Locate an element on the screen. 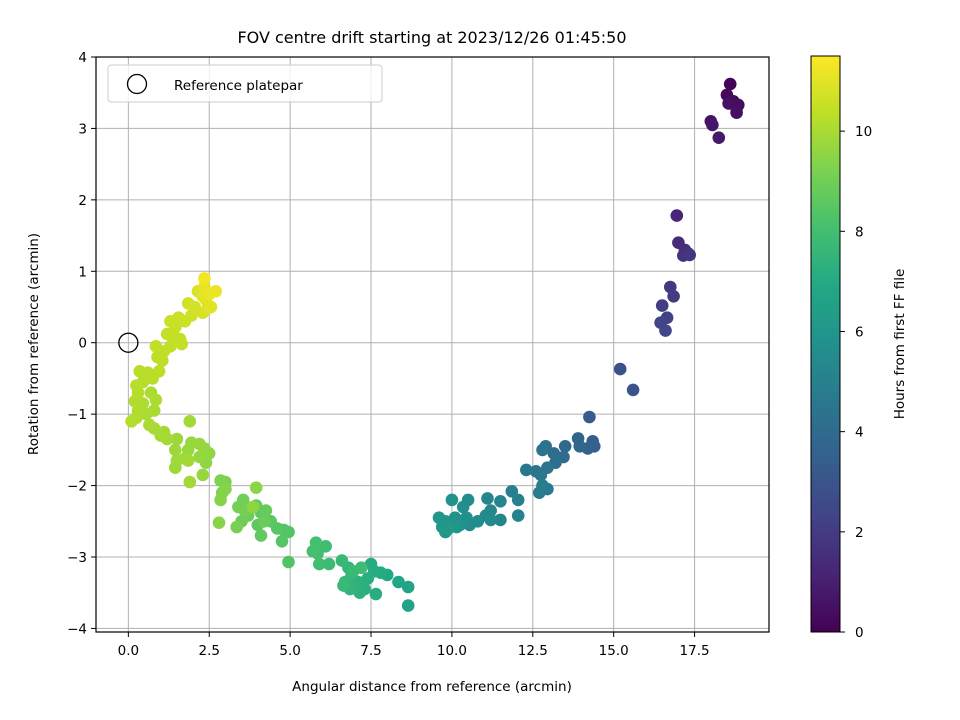 This screenshot has height=720, width=960. legend: Reference platepar is located at coordinates (245, 83).